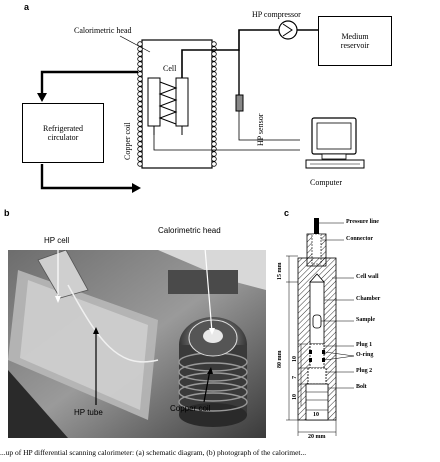 This screenshot has width=440, height=462. I want to click on label-cell: Cell, so click(170, 68).